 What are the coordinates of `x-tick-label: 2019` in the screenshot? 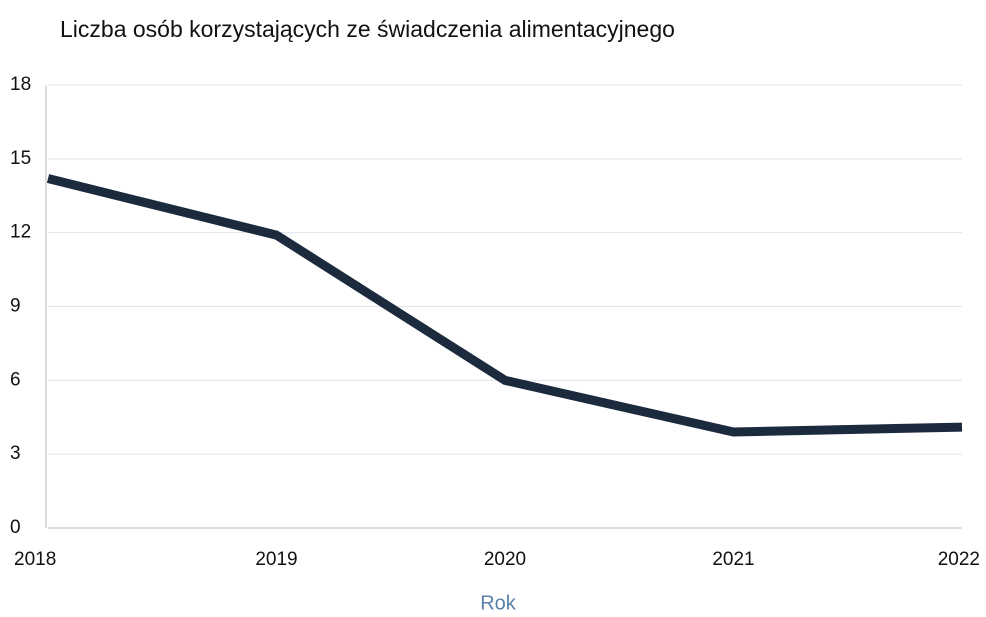 It's located at (276, 559).